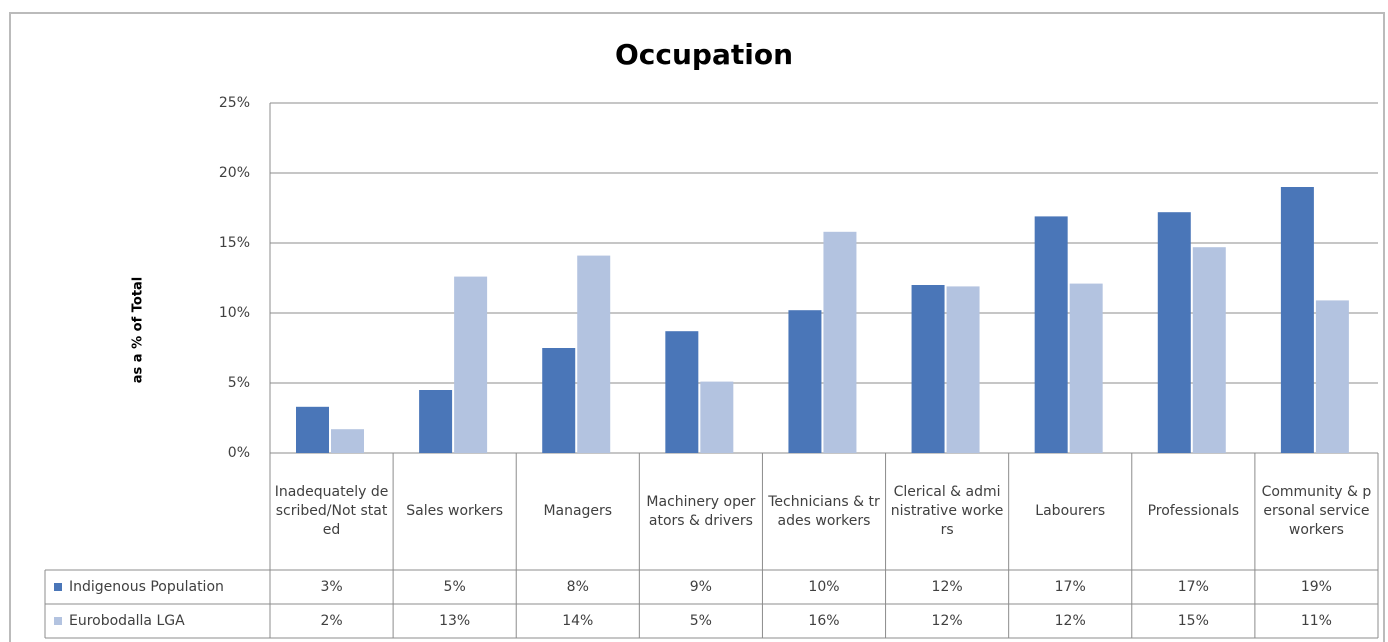 The width and height of the screenshot is (1388, 642). I want to click on data-table-value: 3%, so click(331, 586).